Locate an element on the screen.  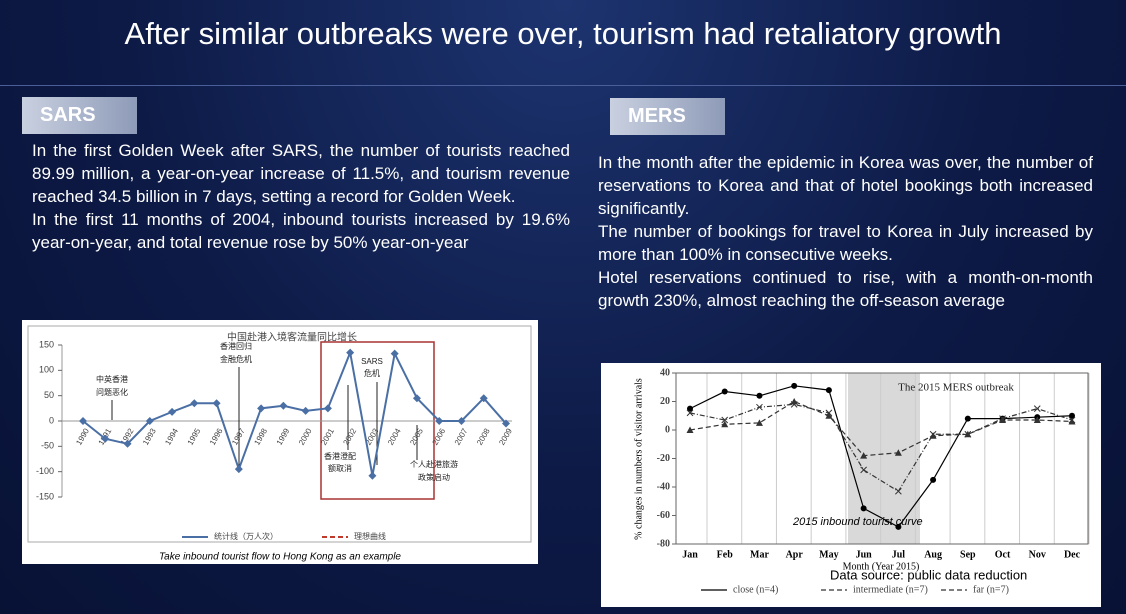
annotation: 香港回归 is located at coordinates (236, 346).